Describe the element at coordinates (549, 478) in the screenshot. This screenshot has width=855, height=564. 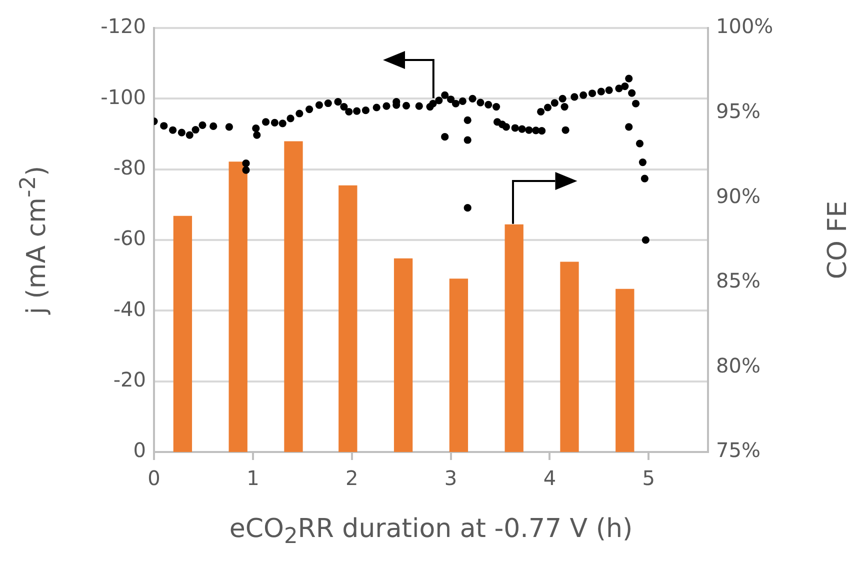
I see `x-tick-label: 4` at that location.